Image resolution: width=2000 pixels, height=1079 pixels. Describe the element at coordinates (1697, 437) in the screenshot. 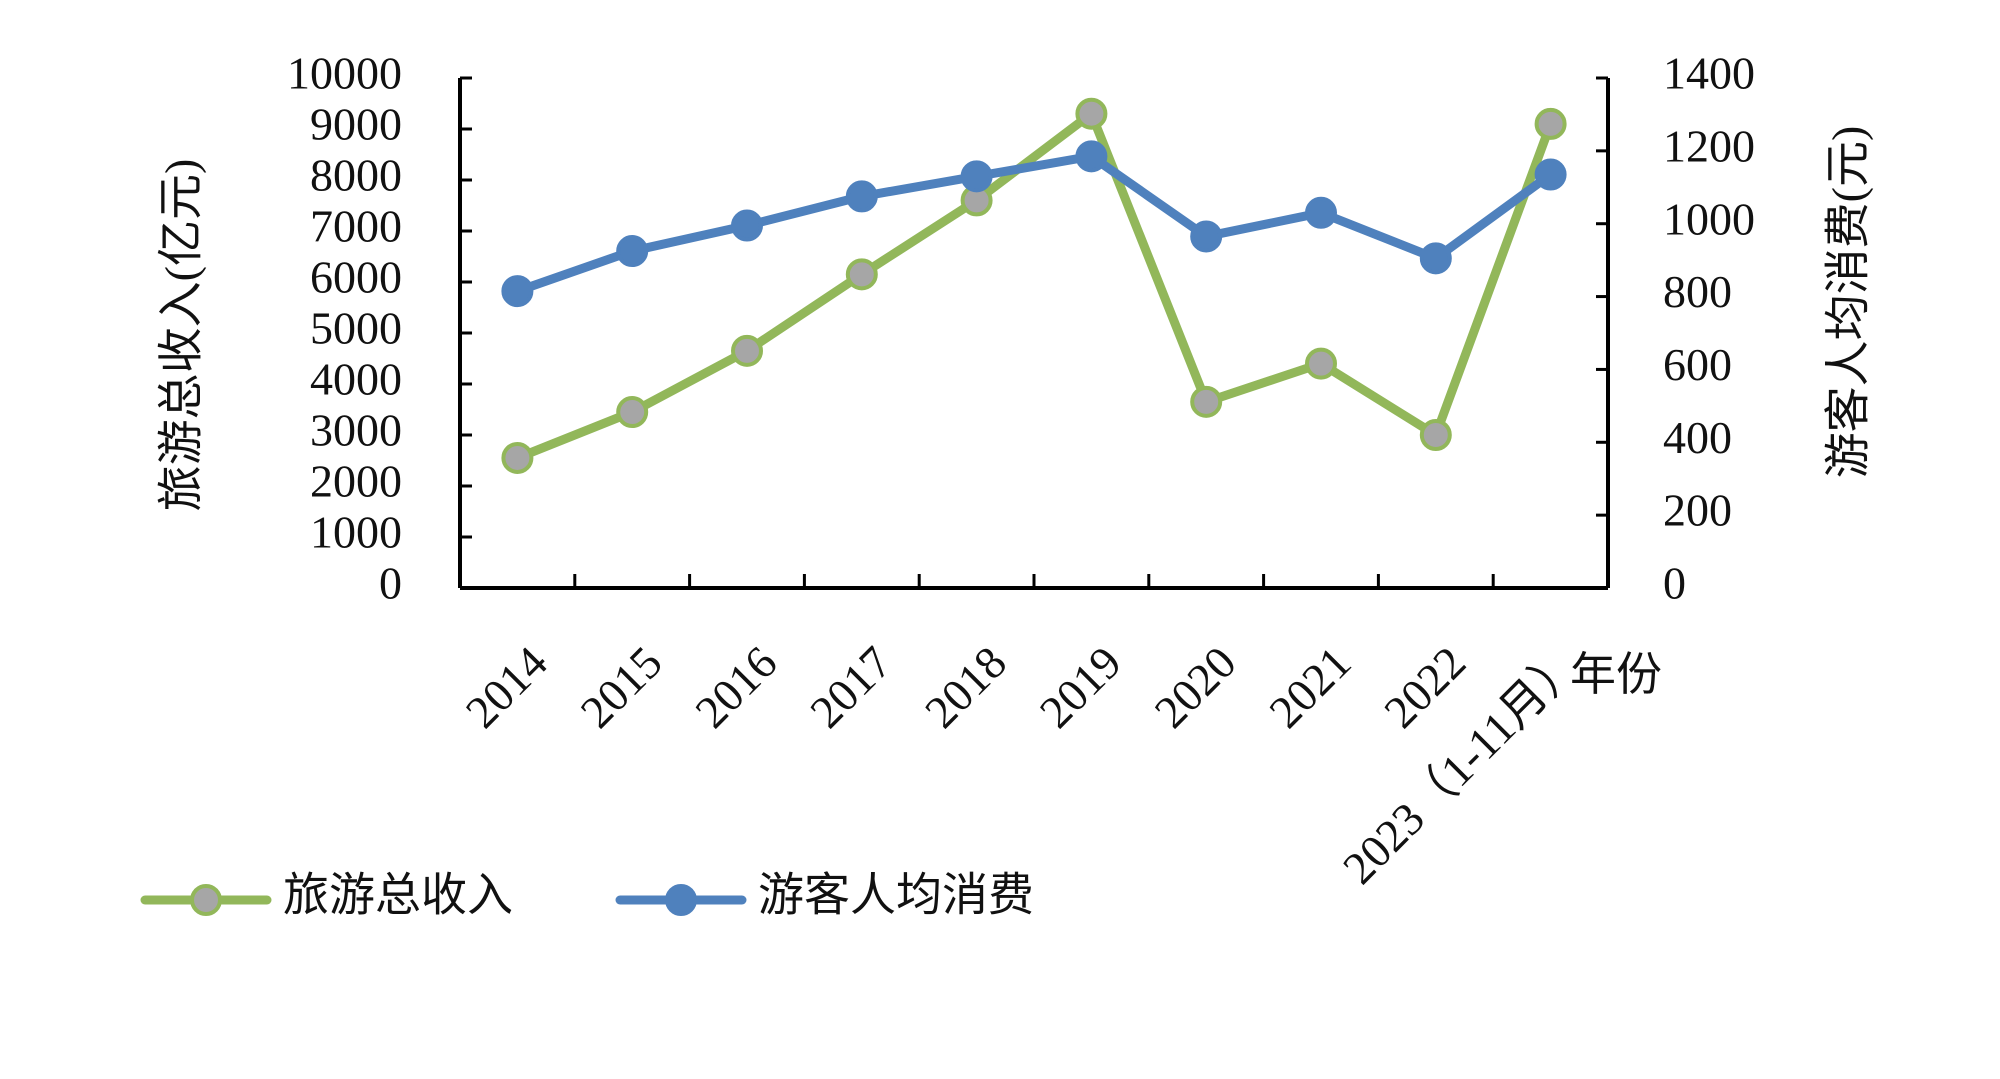

I see `right-tick-label: 400` at that location.